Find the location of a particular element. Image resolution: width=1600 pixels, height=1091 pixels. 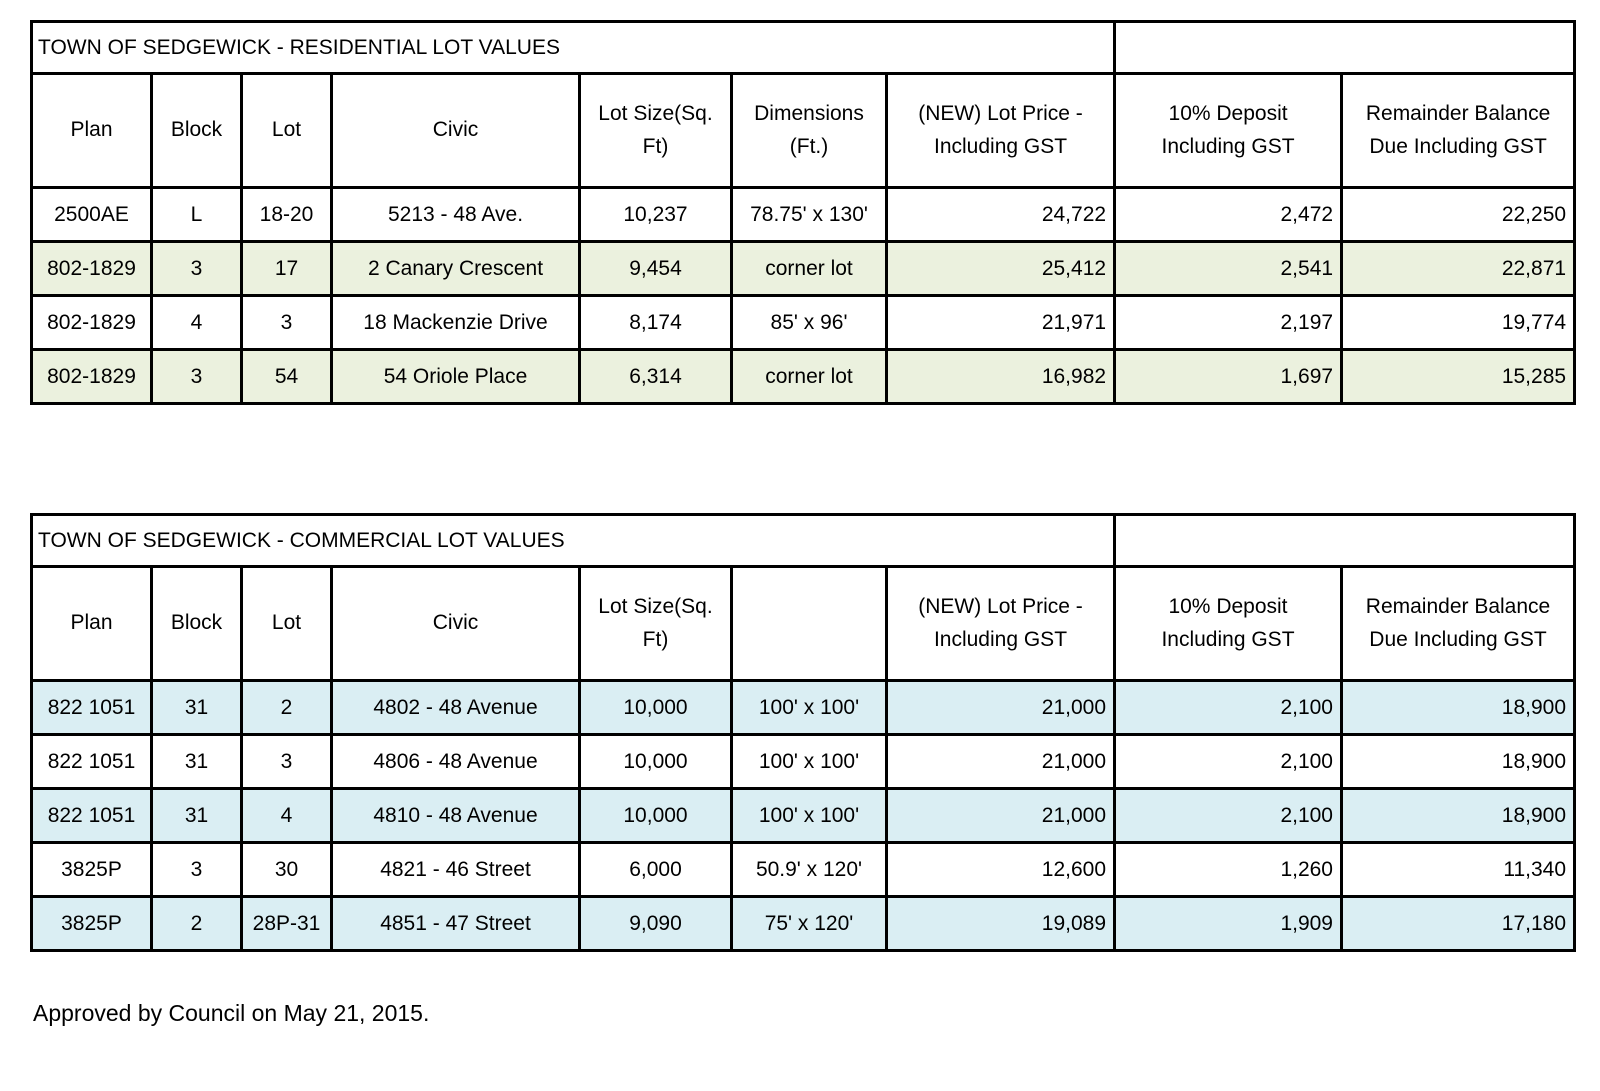

table-cell: 54 Oriole Place is located at coordinates (455, 376).